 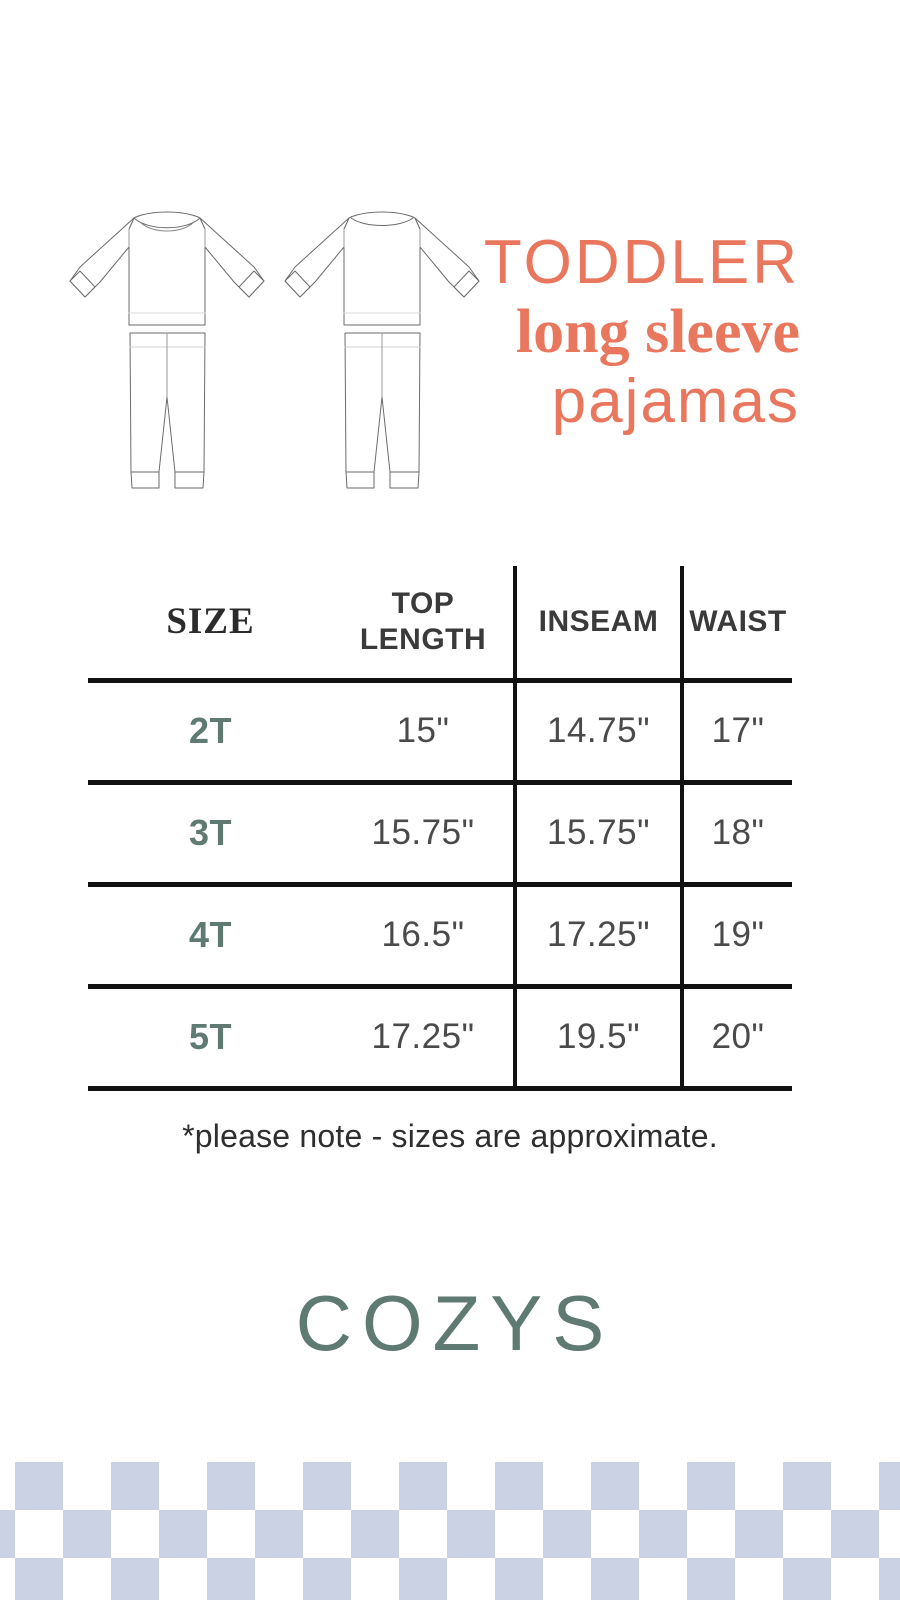 What do you see at coordinates (597, 729) in the screenshot?
I see `cell-inseam: 14.75"` at bounding box center [597, 729].